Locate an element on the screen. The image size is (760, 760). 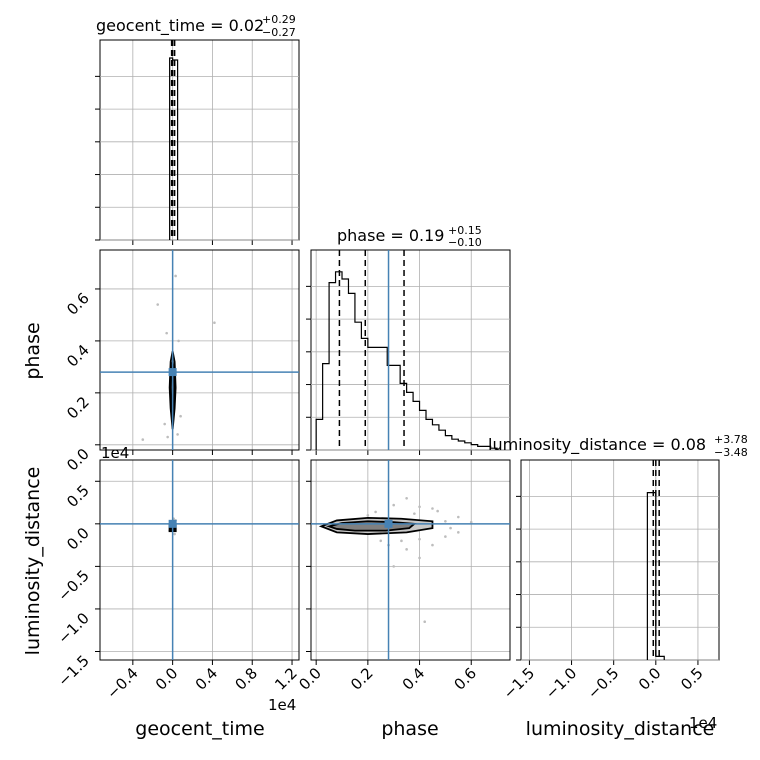
tick-label-x: −0.5 is located at coordinates (603, 683).